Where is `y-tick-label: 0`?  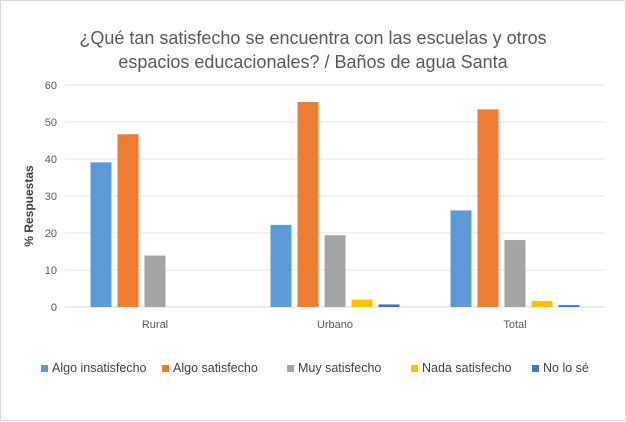 y-tick-label: 0 is located at coordinates (54, 308).